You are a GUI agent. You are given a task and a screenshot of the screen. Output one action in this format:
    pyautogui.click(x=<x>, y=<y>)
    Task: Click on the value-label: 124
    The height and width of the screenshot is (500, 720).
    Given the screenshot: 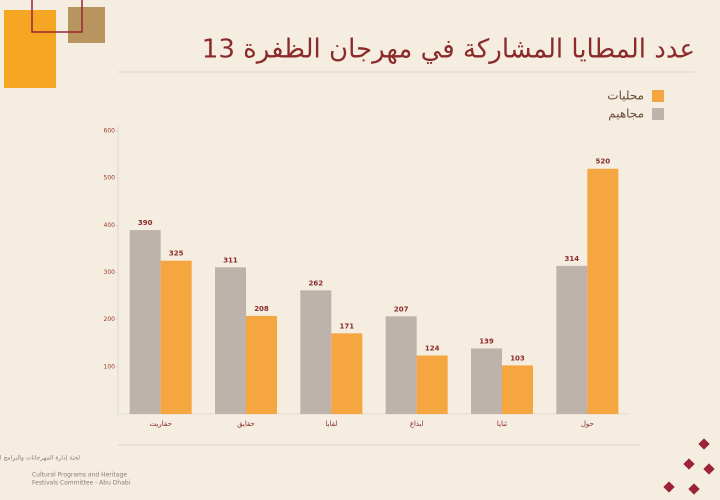 What is the action you would take?
    pyautogui.click(x=432, y=349)
    